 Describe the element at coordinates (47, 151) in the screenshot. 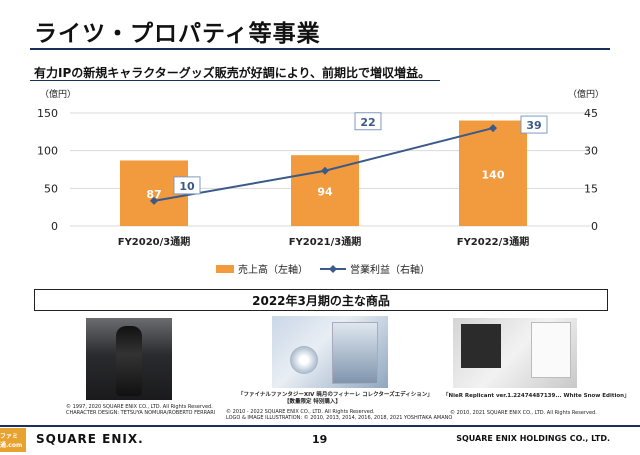

I see `y-left-tick-label: 100` at that location.